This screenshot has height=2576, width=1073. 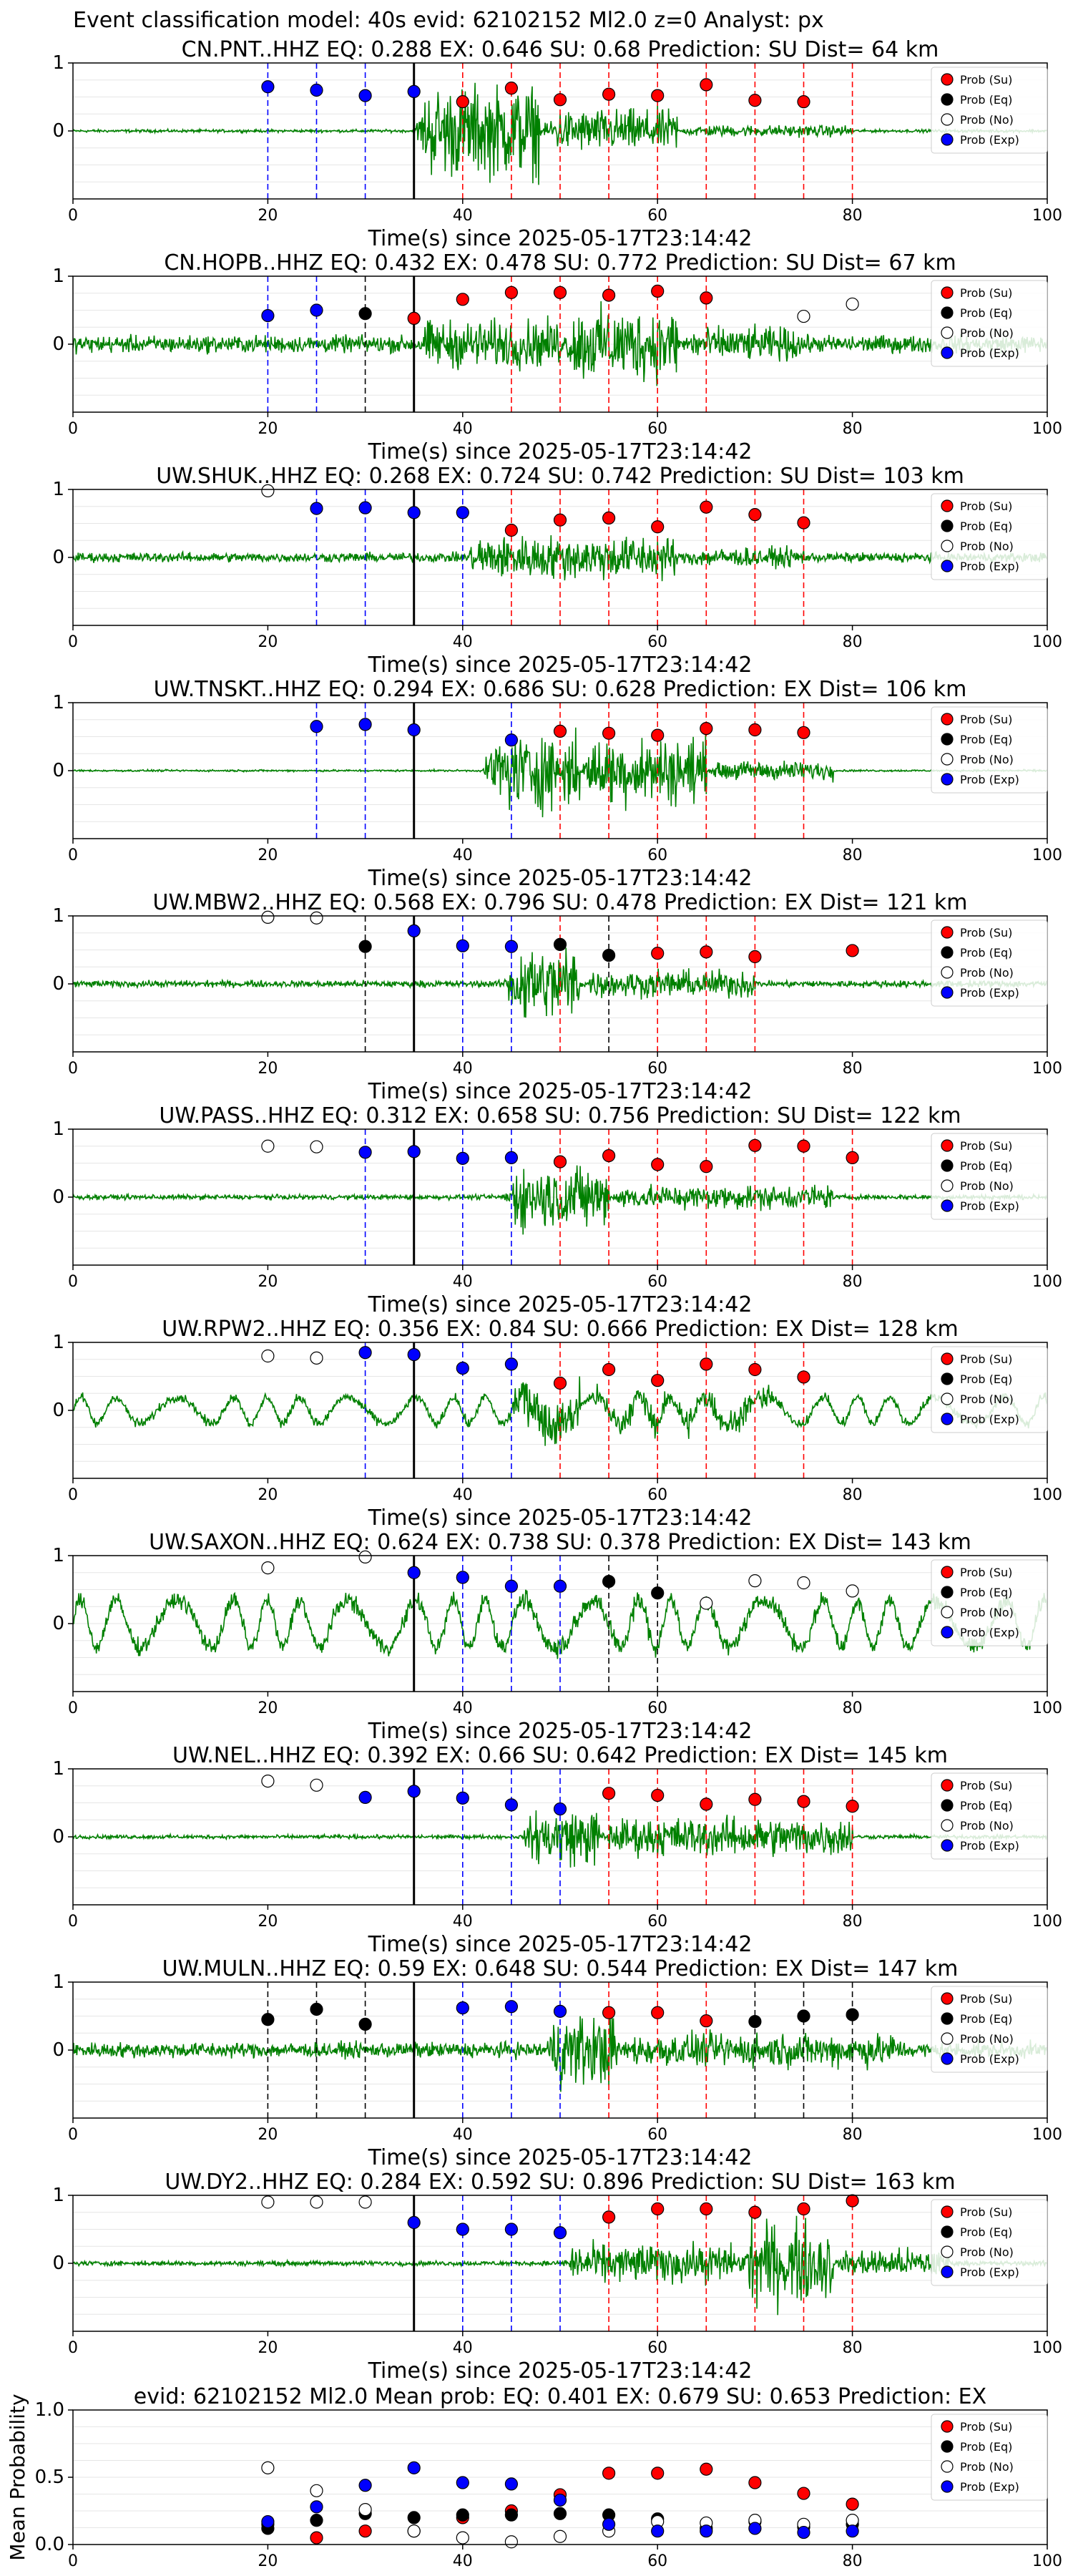 I want to click on y-tick-label: 0.5, so click(x=49, y=2477).